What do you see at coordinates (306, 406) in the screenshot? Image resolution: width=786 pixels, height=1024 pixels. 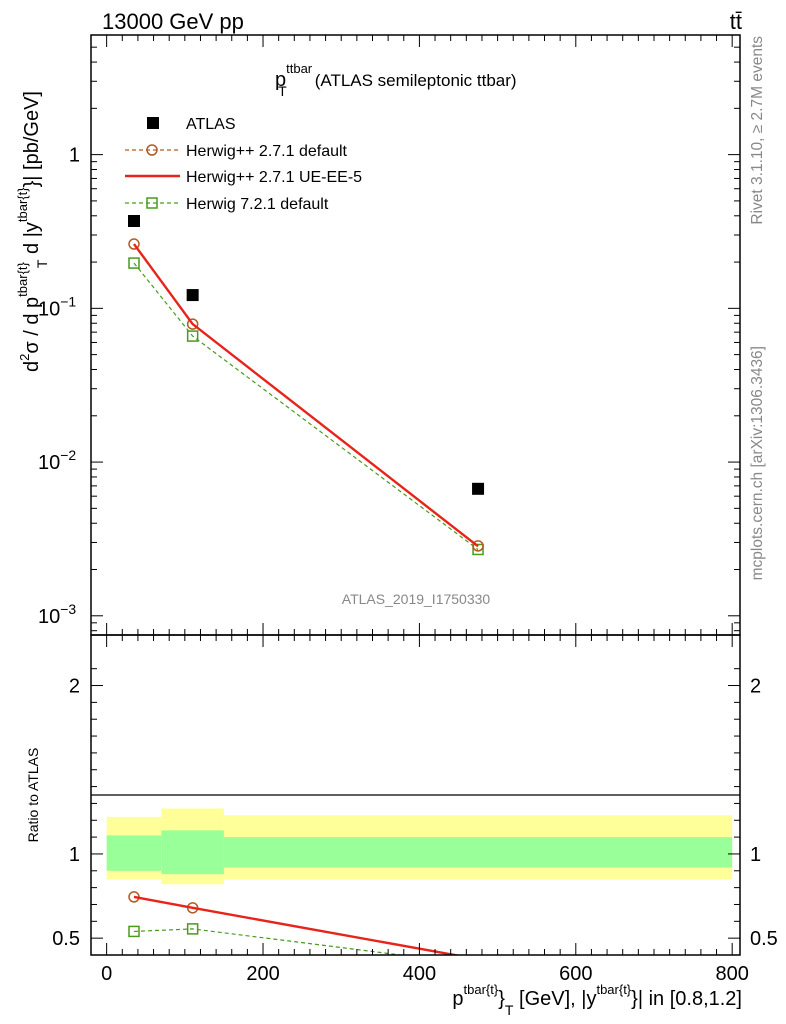 I see `main-series-3-line` at bounding box center [306, 406].